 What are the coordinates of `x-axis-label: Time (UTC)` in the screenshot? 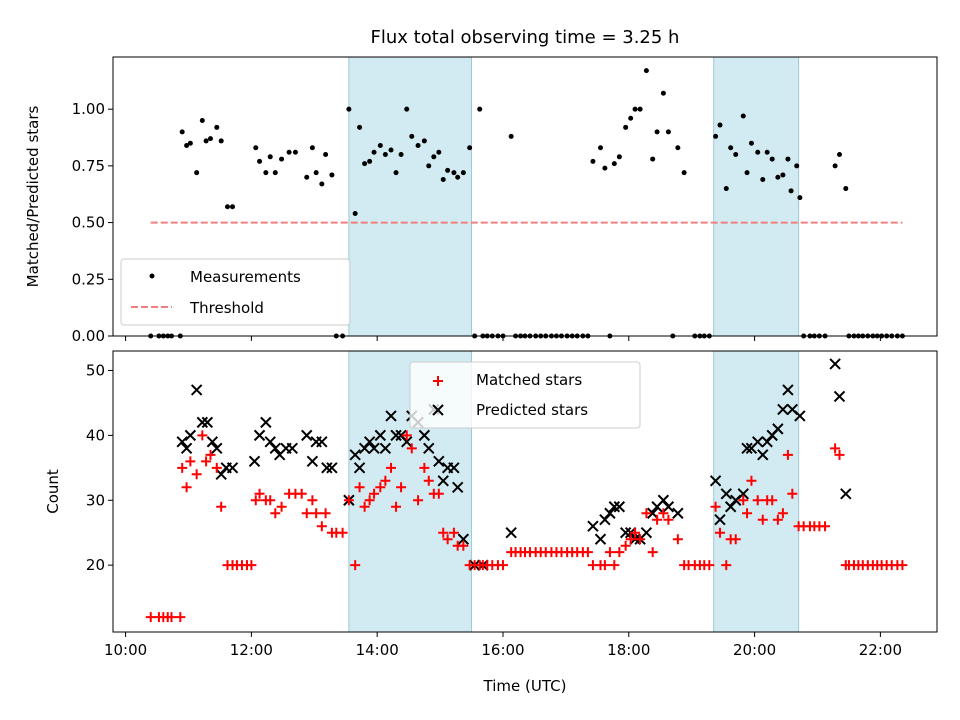 It's located at (525, 686).